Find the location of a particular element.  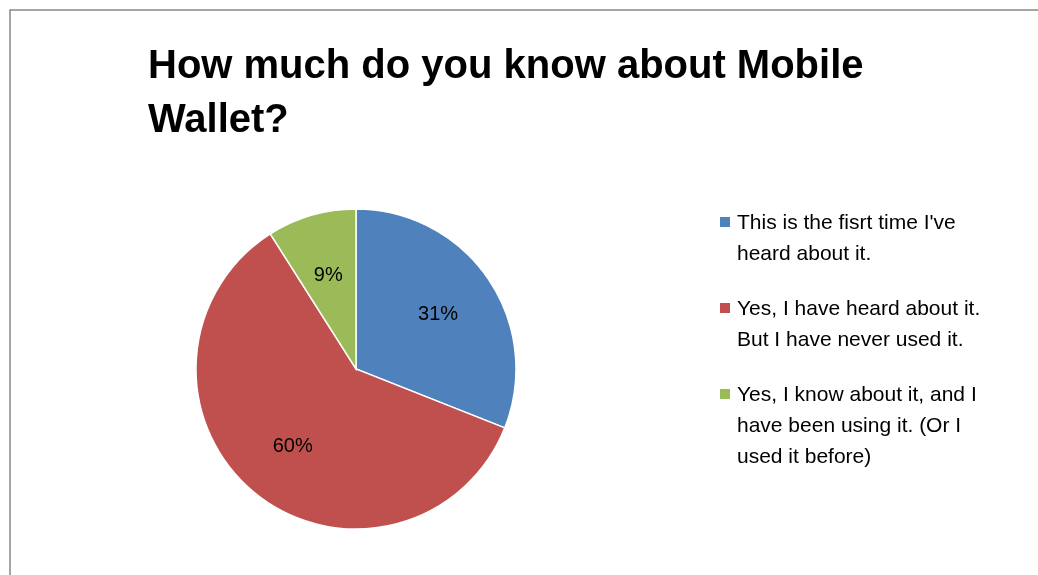

legend-label: Yes, I have heard about it. But I have never used it. is located at coordinates (859, 323).